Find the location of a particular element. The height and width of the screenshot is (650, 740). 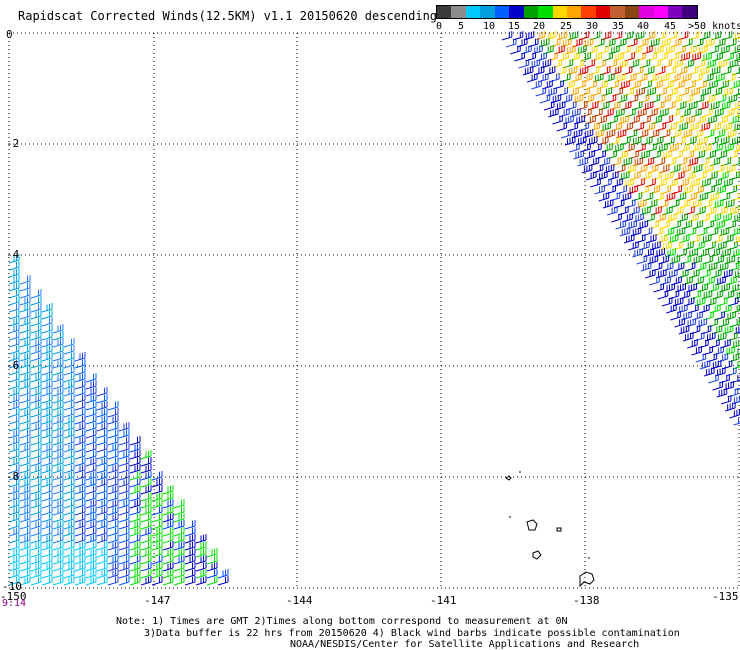

scale-label: 20 is located at coordinates (539, 26).